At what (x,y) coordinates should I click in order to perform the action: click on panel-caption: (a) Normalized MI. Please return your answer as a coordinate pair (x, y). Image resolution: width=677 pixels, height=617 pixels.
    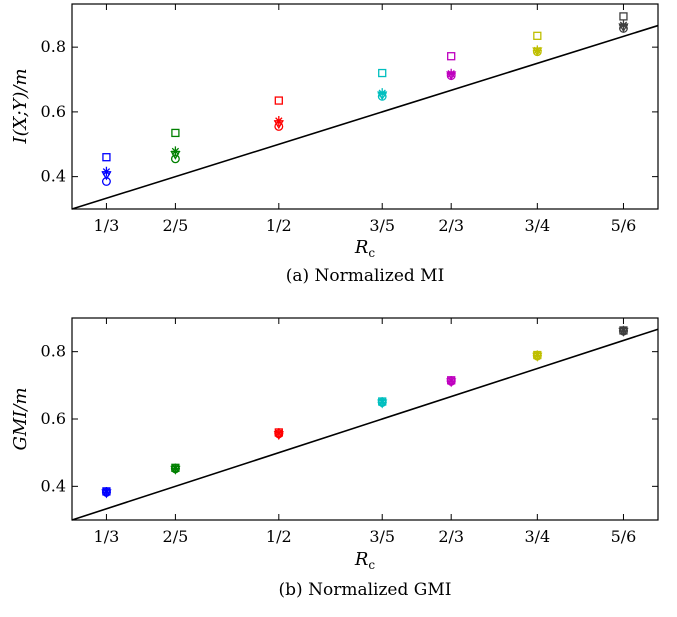
    Looking at the image, I should click on (365, 276).